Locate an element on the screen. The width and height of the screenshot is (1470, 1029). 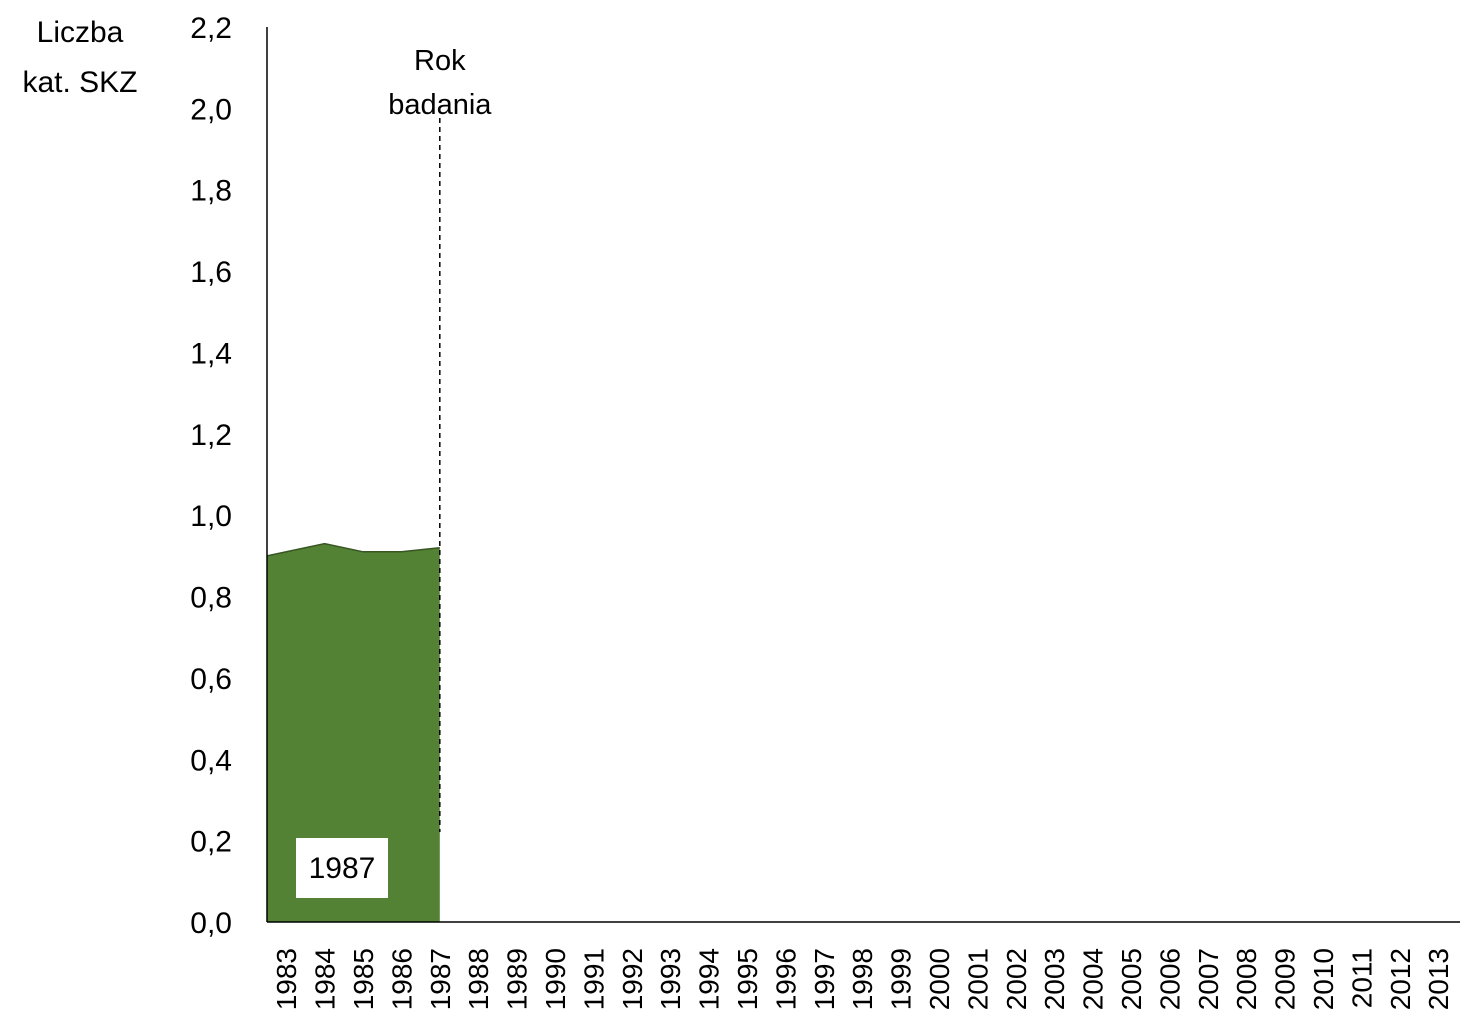
x-tick-label: 1990 is located at coordinates (555, 979).